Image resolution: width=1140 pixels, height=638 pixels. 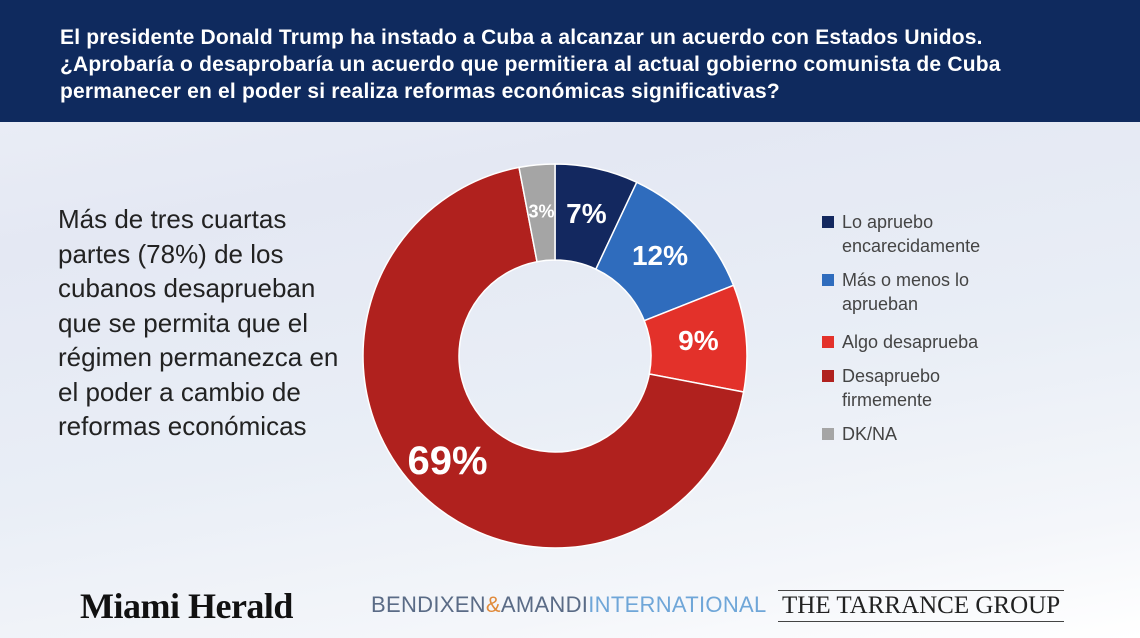 What do you see at coordinates (922, 434) in the screenshot?
I see `legend-item: DK/NA` at bounding box center [922, 434].